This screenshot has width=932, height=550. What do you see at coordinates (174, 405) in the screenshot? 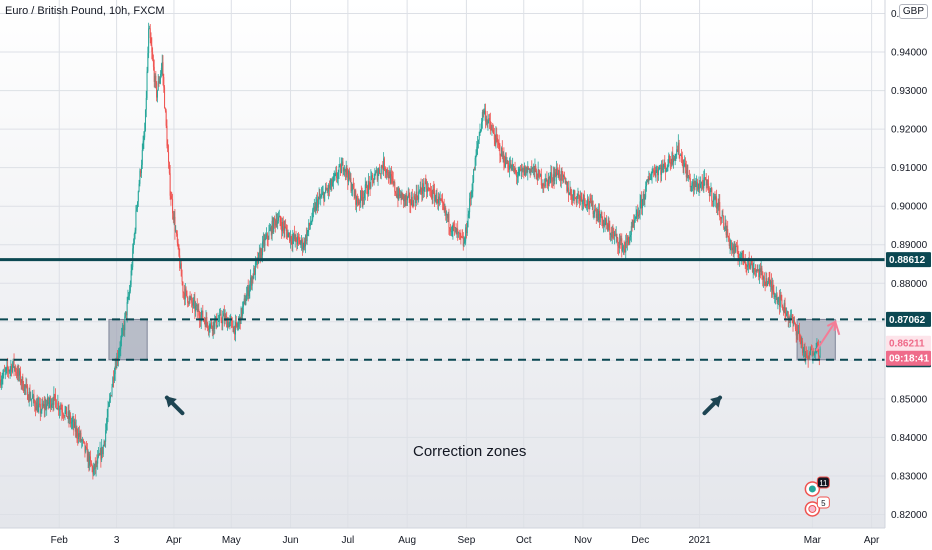
I see `up-left-arrow-icon` at bounding box center [174, 405].